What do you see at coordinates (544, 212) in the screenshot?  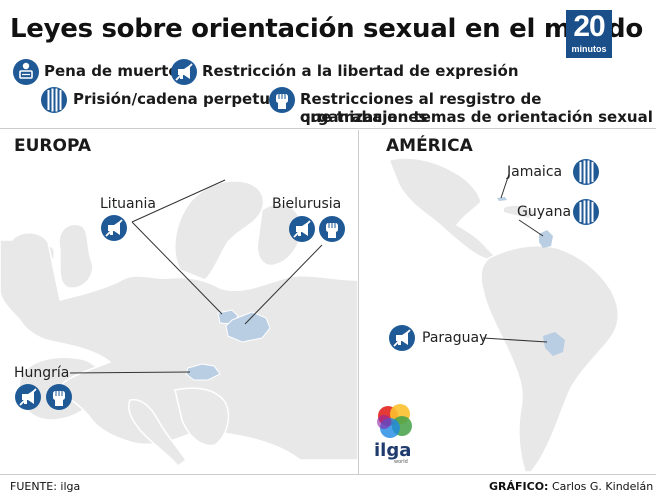 I see `country-label-guyana: Guyana` at bounding box center [544, 212].